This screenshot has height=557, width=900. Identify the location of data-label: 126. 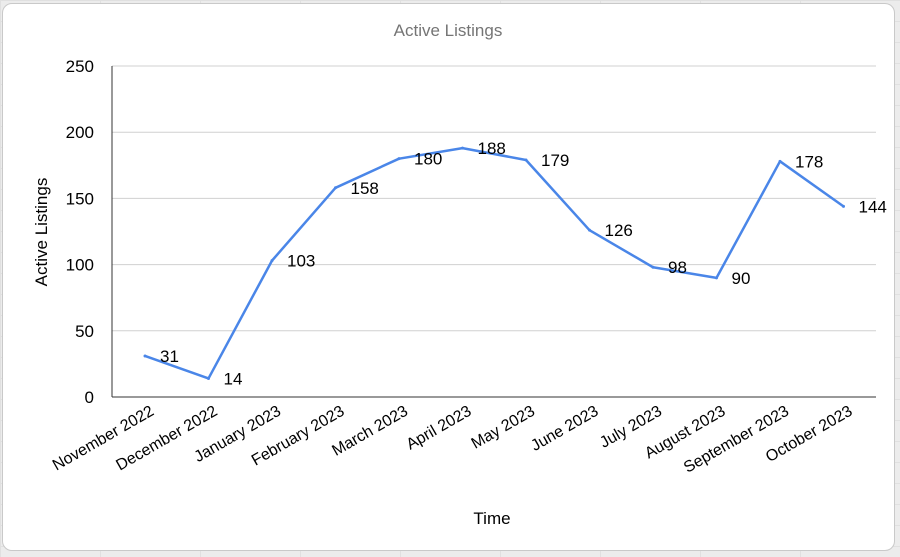
(619, 230).